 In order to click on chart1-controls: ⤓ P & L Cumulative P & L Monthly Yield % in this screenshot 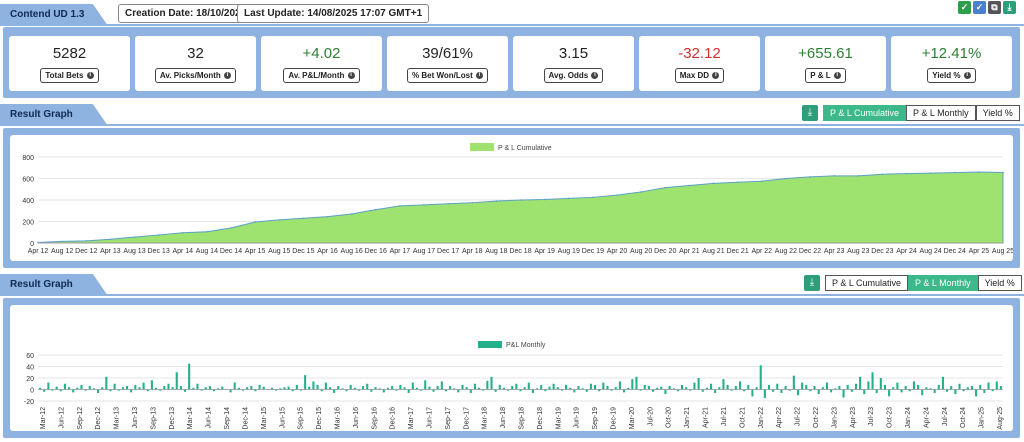, I will do `click(911, 113)`.